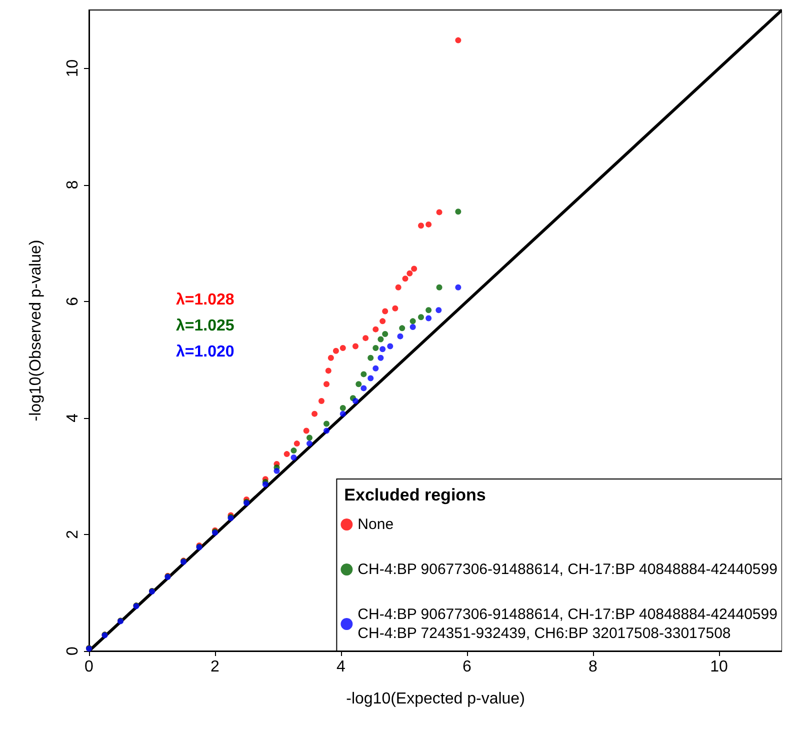 The width and height of the screenshot is (790, 738). I want to click on x-tick-label: 10, so click(719, 667).